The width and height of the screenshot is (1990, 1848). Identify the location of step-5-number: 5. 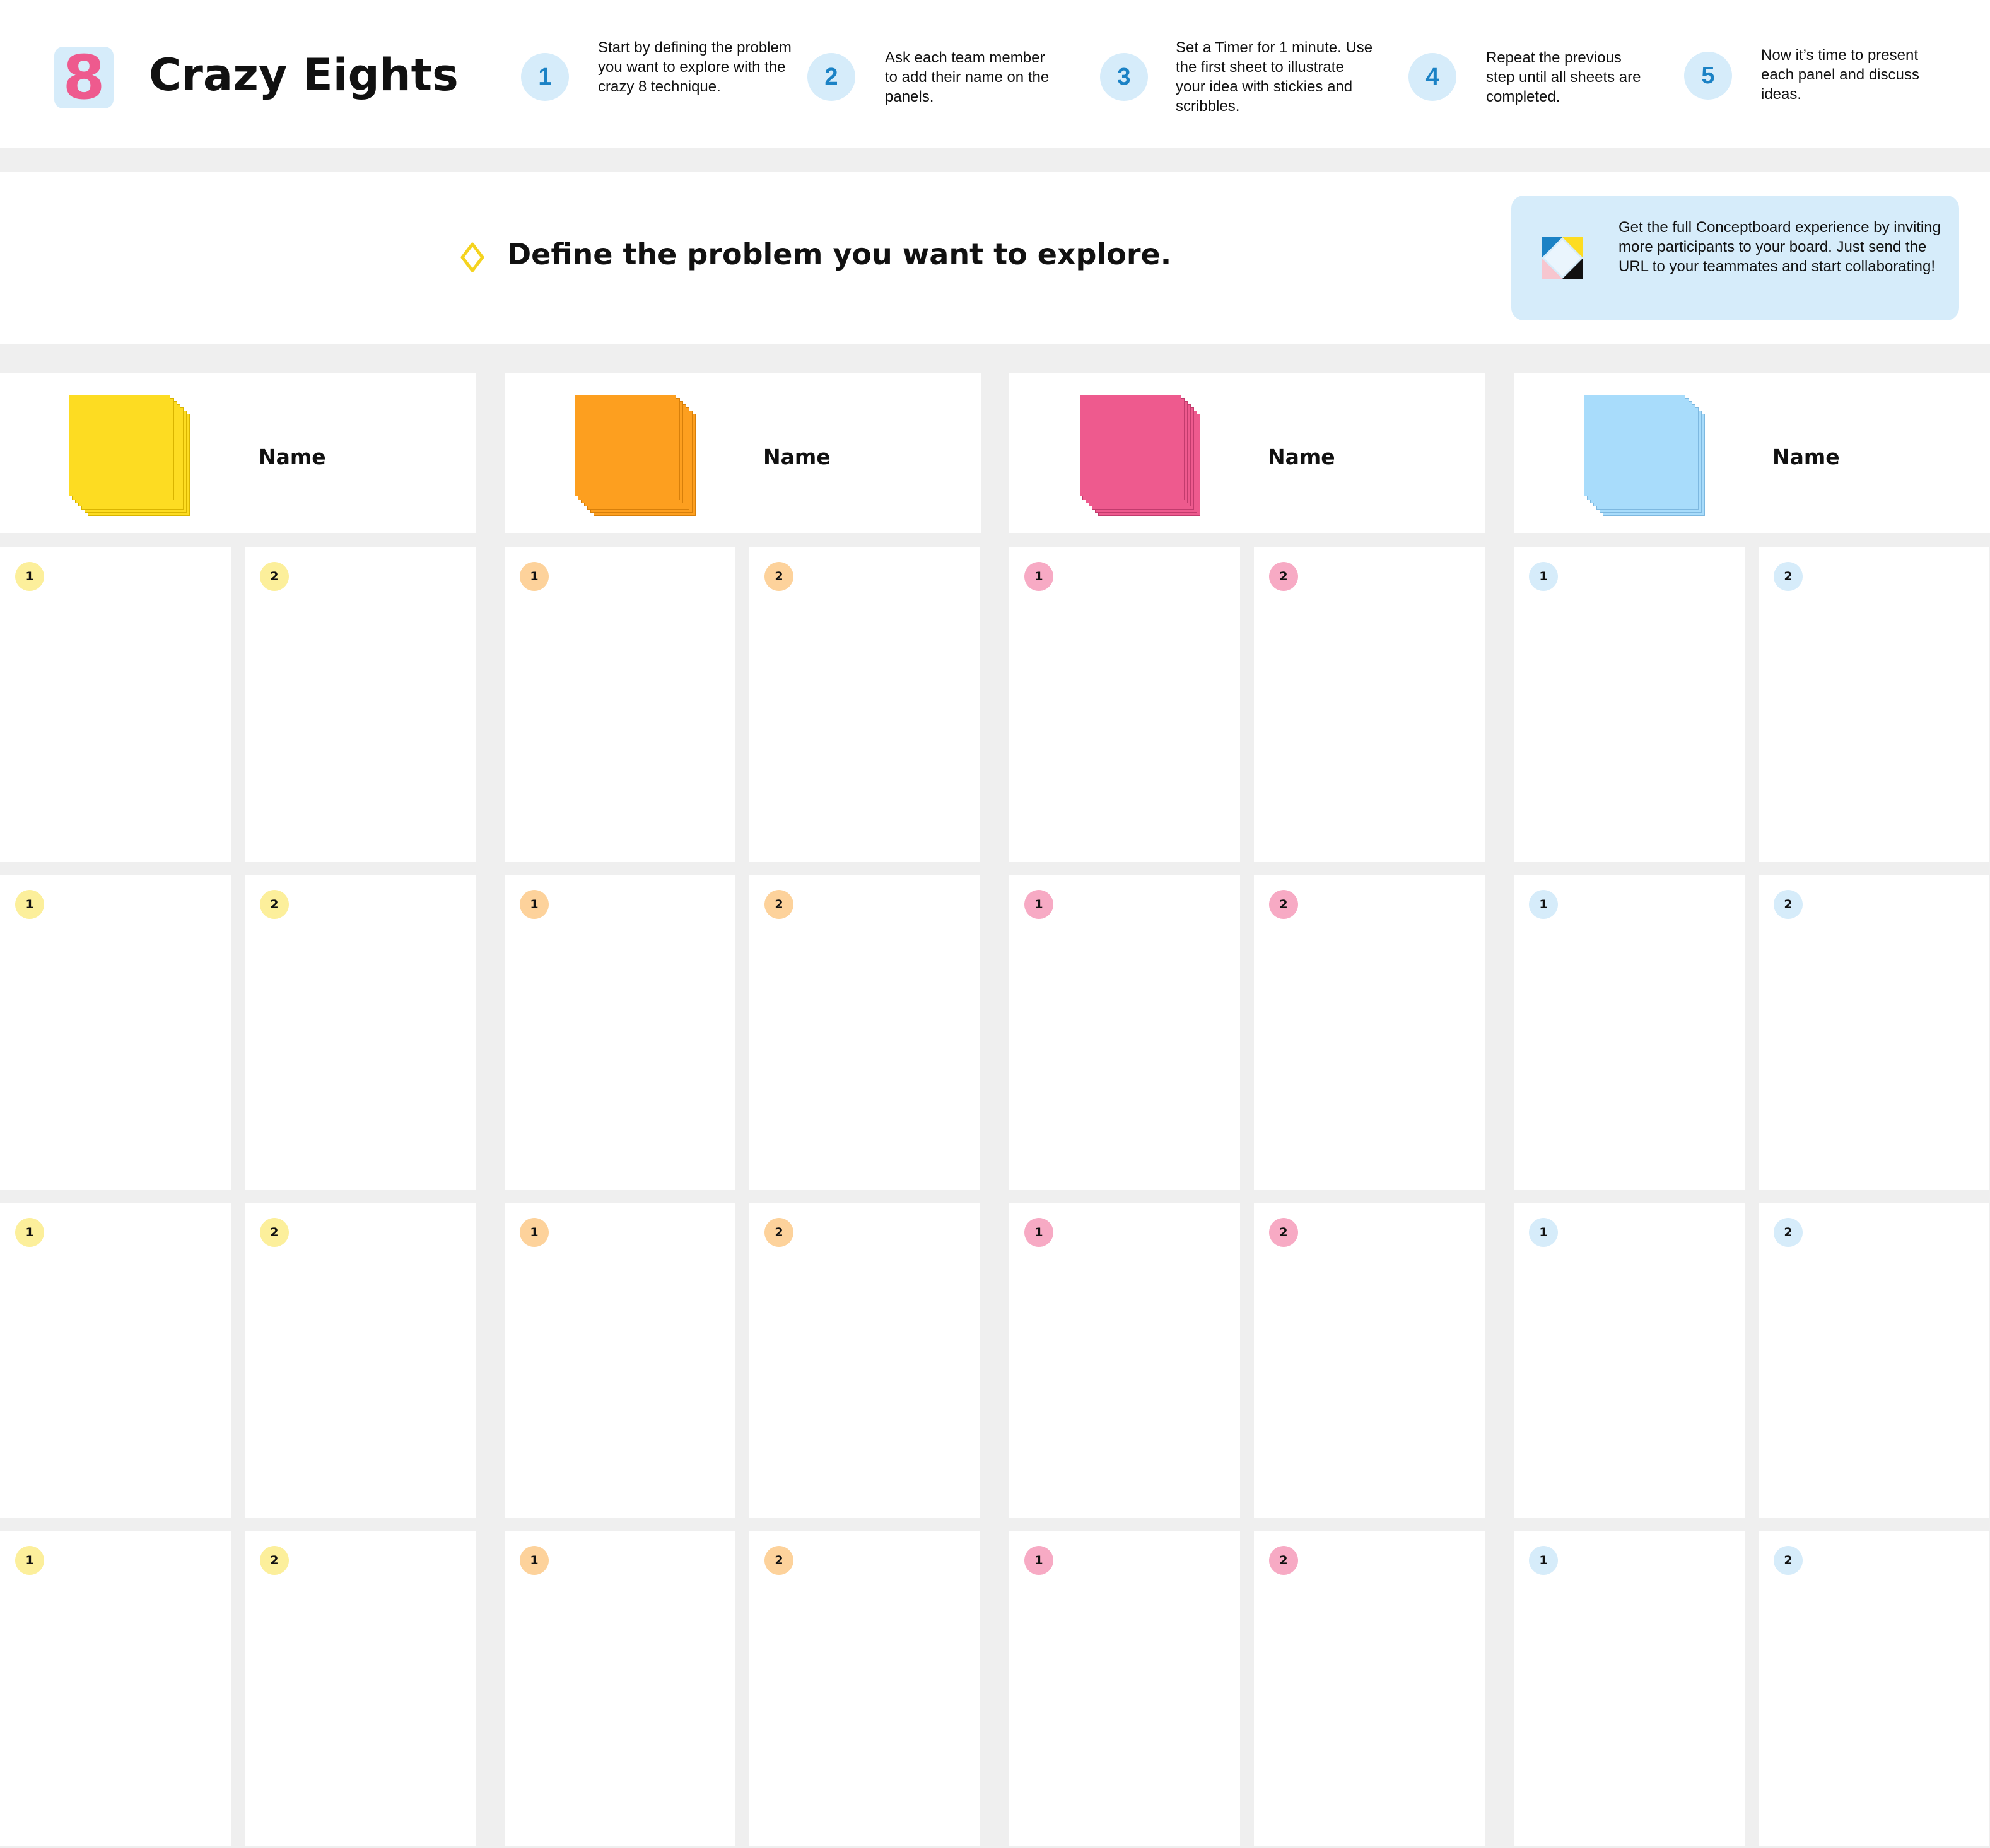
(1708, 76).